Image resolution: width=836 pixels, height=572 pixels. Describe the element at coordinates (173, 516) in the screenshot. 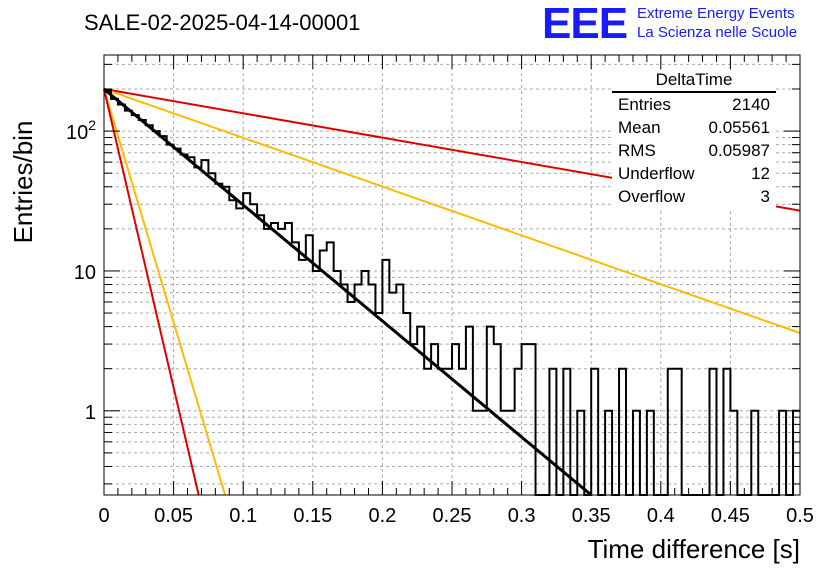

I see `x-tick-label: 0.05` at that location.